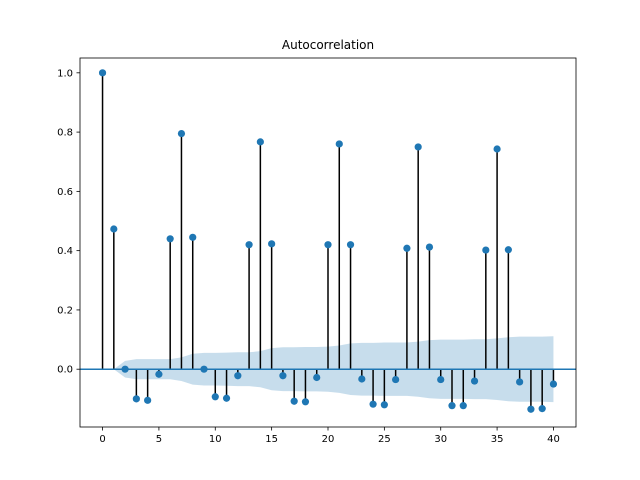 The width and height of the screenshot is (640, 480). I want to click on x-axis: 0 5 10 15 20 25 30 35 40, so click(329, 436).